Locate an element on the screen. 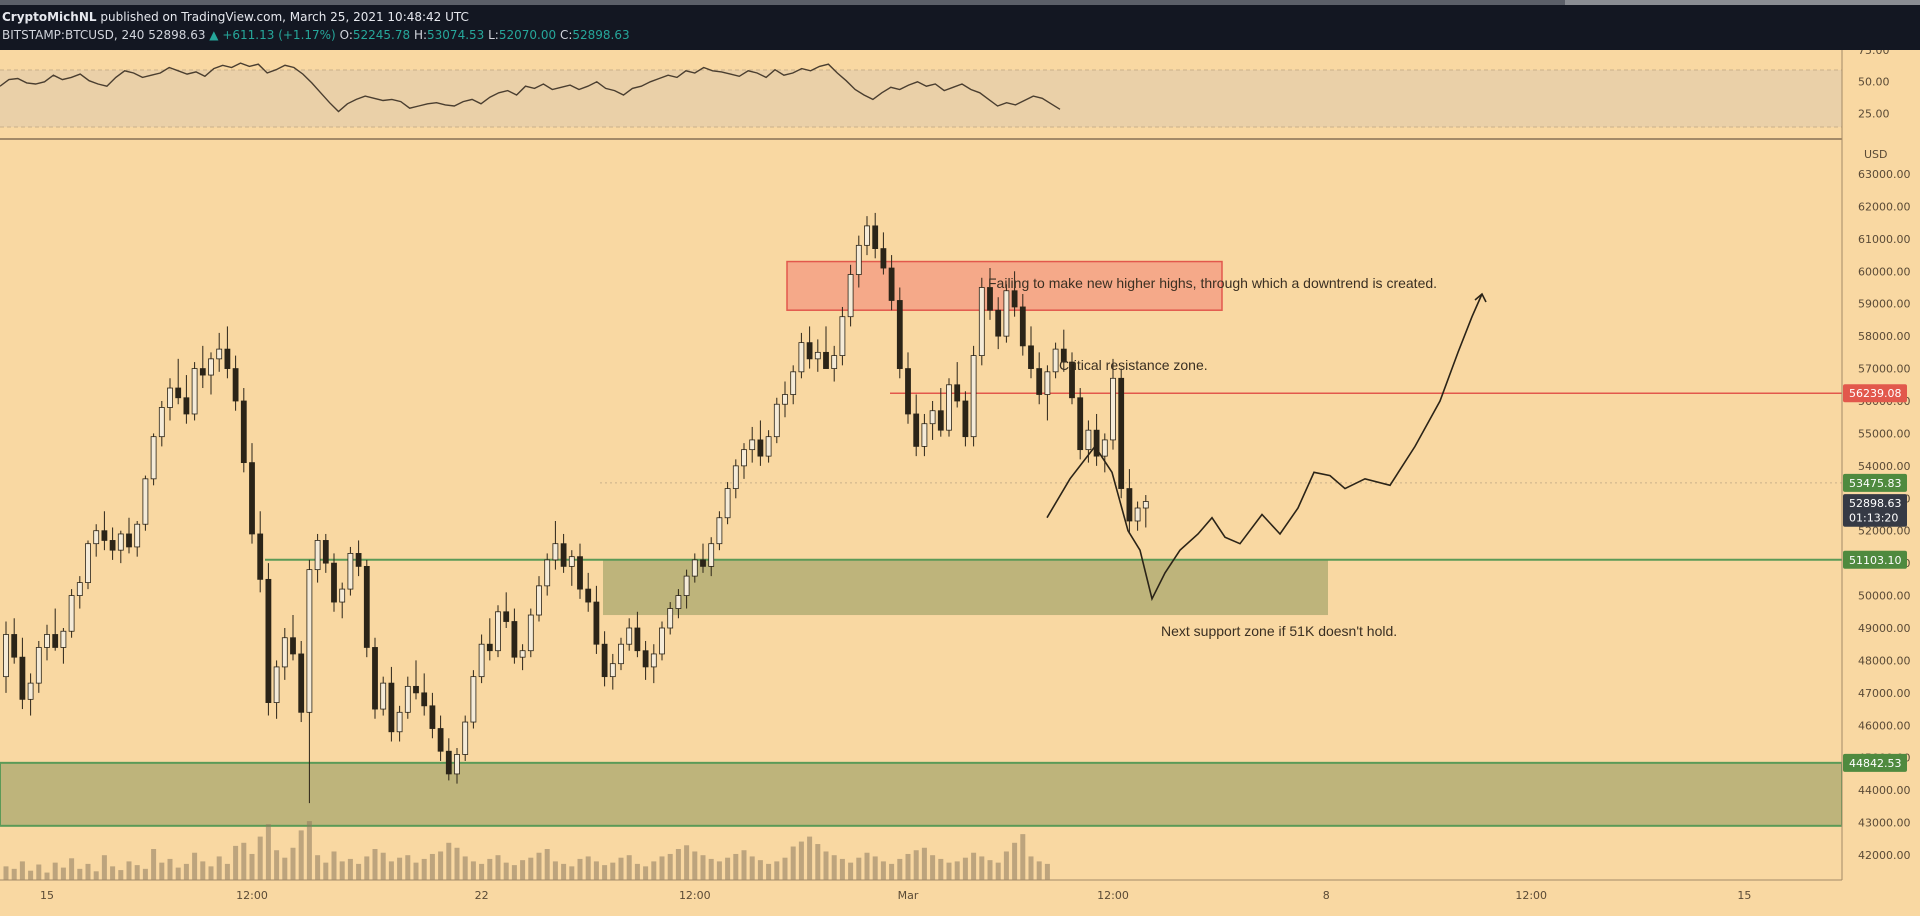  time-tick-label: 22 is located at coordinates (482, 895).